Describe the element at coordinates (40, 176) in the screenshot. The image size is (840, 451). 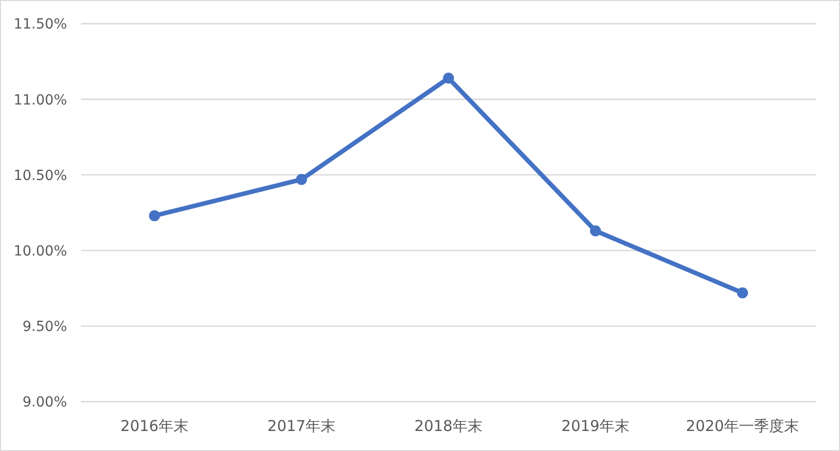
I see `y-tick-label: 10.50%` at that location.